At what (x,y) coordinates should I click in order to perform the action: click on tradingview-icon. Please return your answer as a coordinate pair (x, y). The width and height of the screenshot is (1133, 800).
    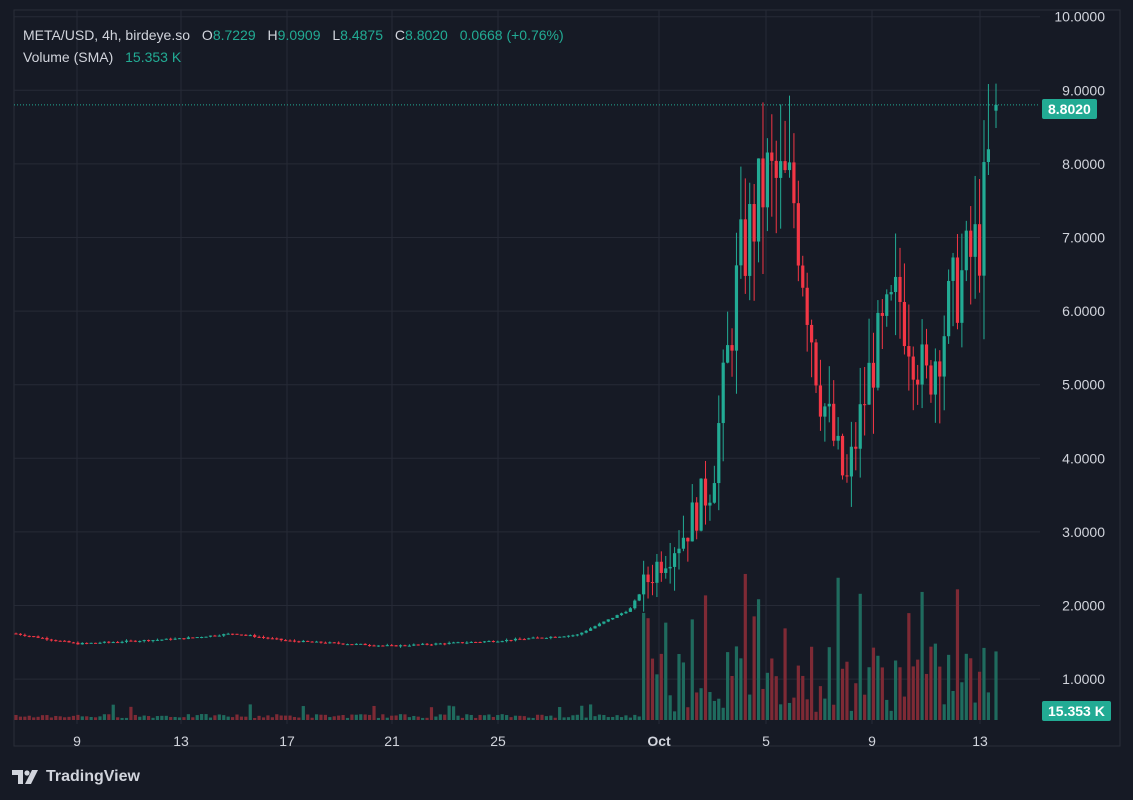
    Looking at the image, I should click on (25, 777).